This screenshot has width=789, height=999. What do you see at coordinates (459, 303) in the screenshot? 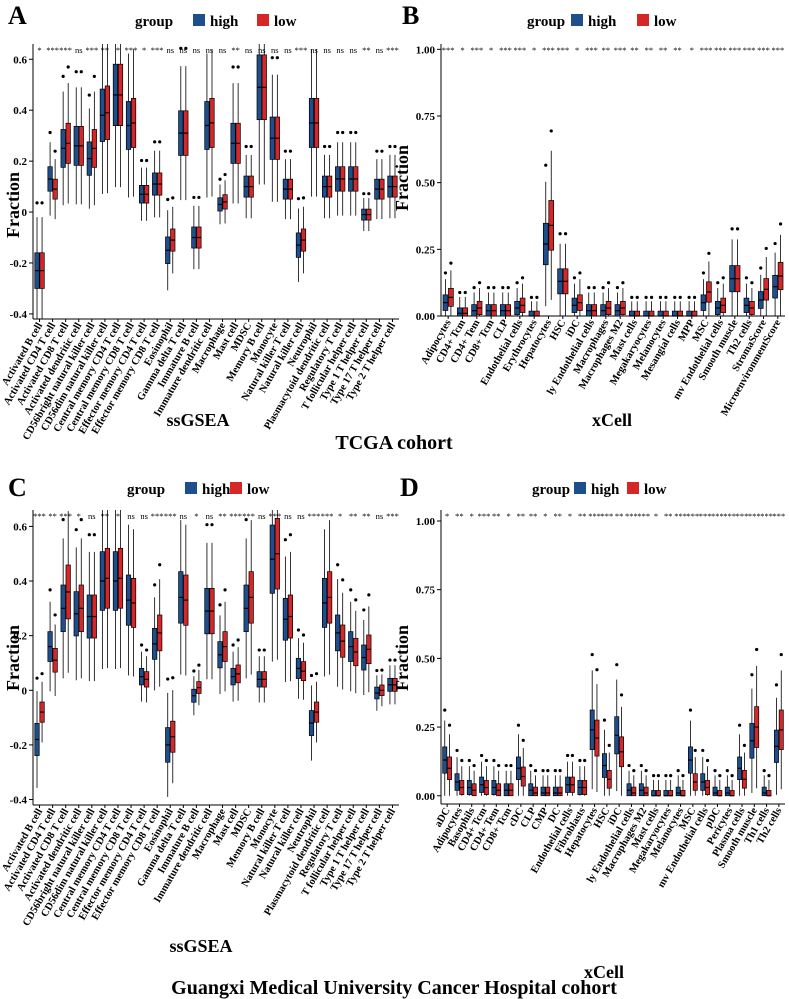
I see `panel-b-box-cd4-tcm-high` at bounding box center [459, 303].